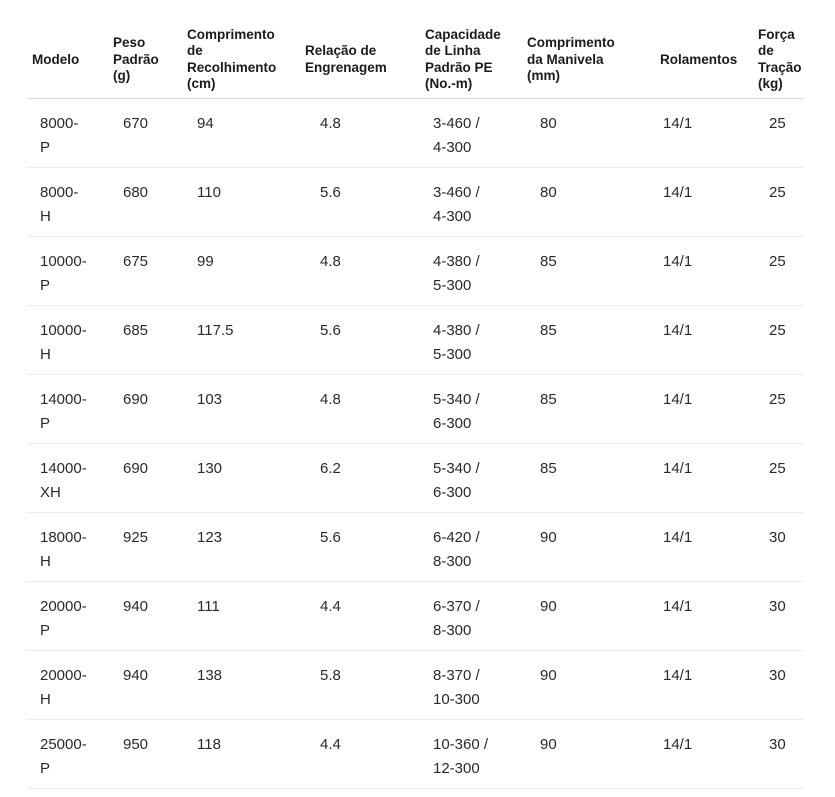 This screenshot has height=797, width=835. What do you see at coordinates (246, 133) in the screenshot?
I see `cell-recolhimento: 94` at bounding box center [246, 133].